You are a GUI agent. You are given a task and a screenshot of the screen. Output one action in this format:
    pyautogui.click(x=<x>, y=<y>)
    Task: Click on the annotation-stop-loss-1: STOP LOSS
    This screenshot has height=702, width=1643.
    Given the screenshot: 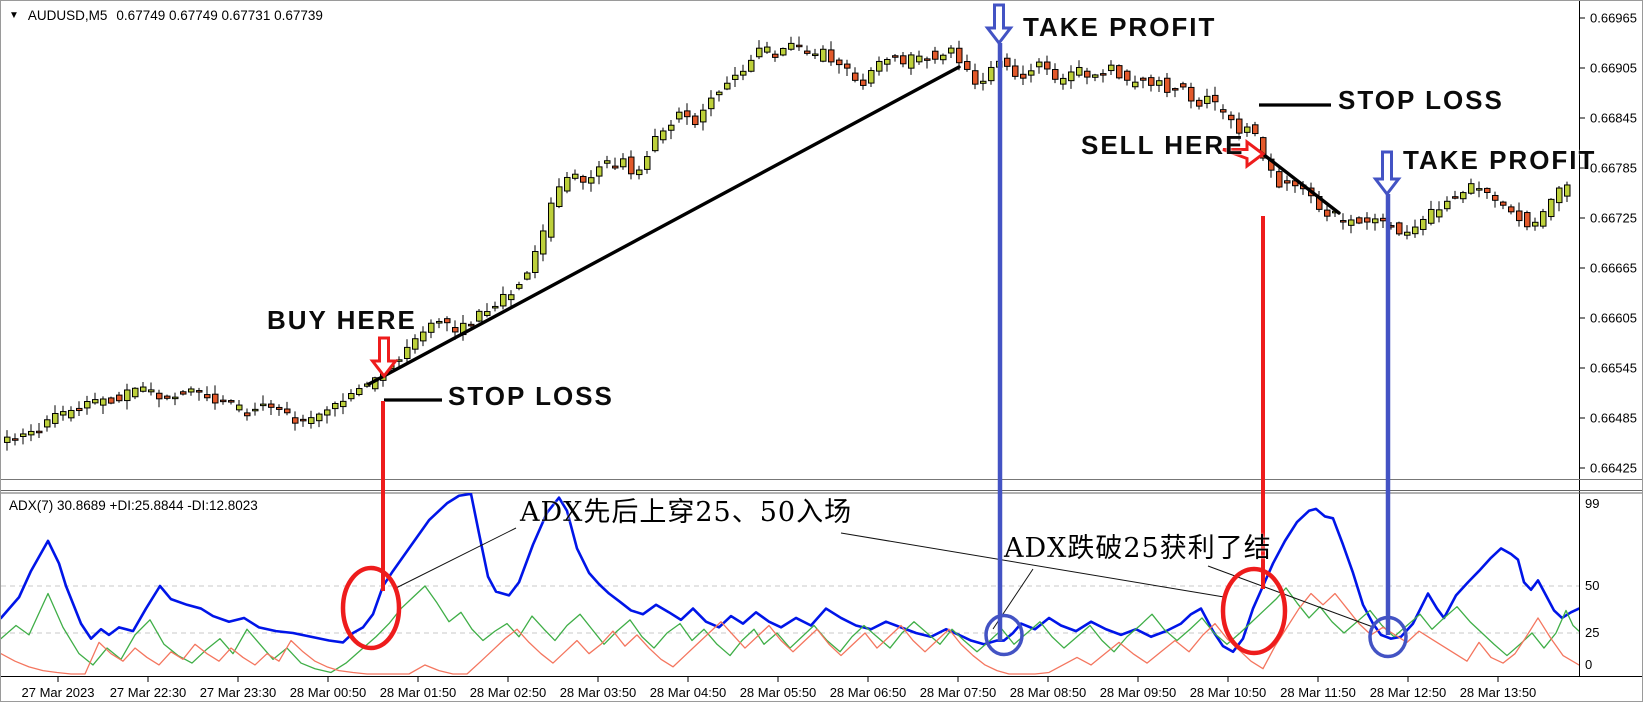 What is the action you would take?
    pyautogui.click(x=531, y=396)
    